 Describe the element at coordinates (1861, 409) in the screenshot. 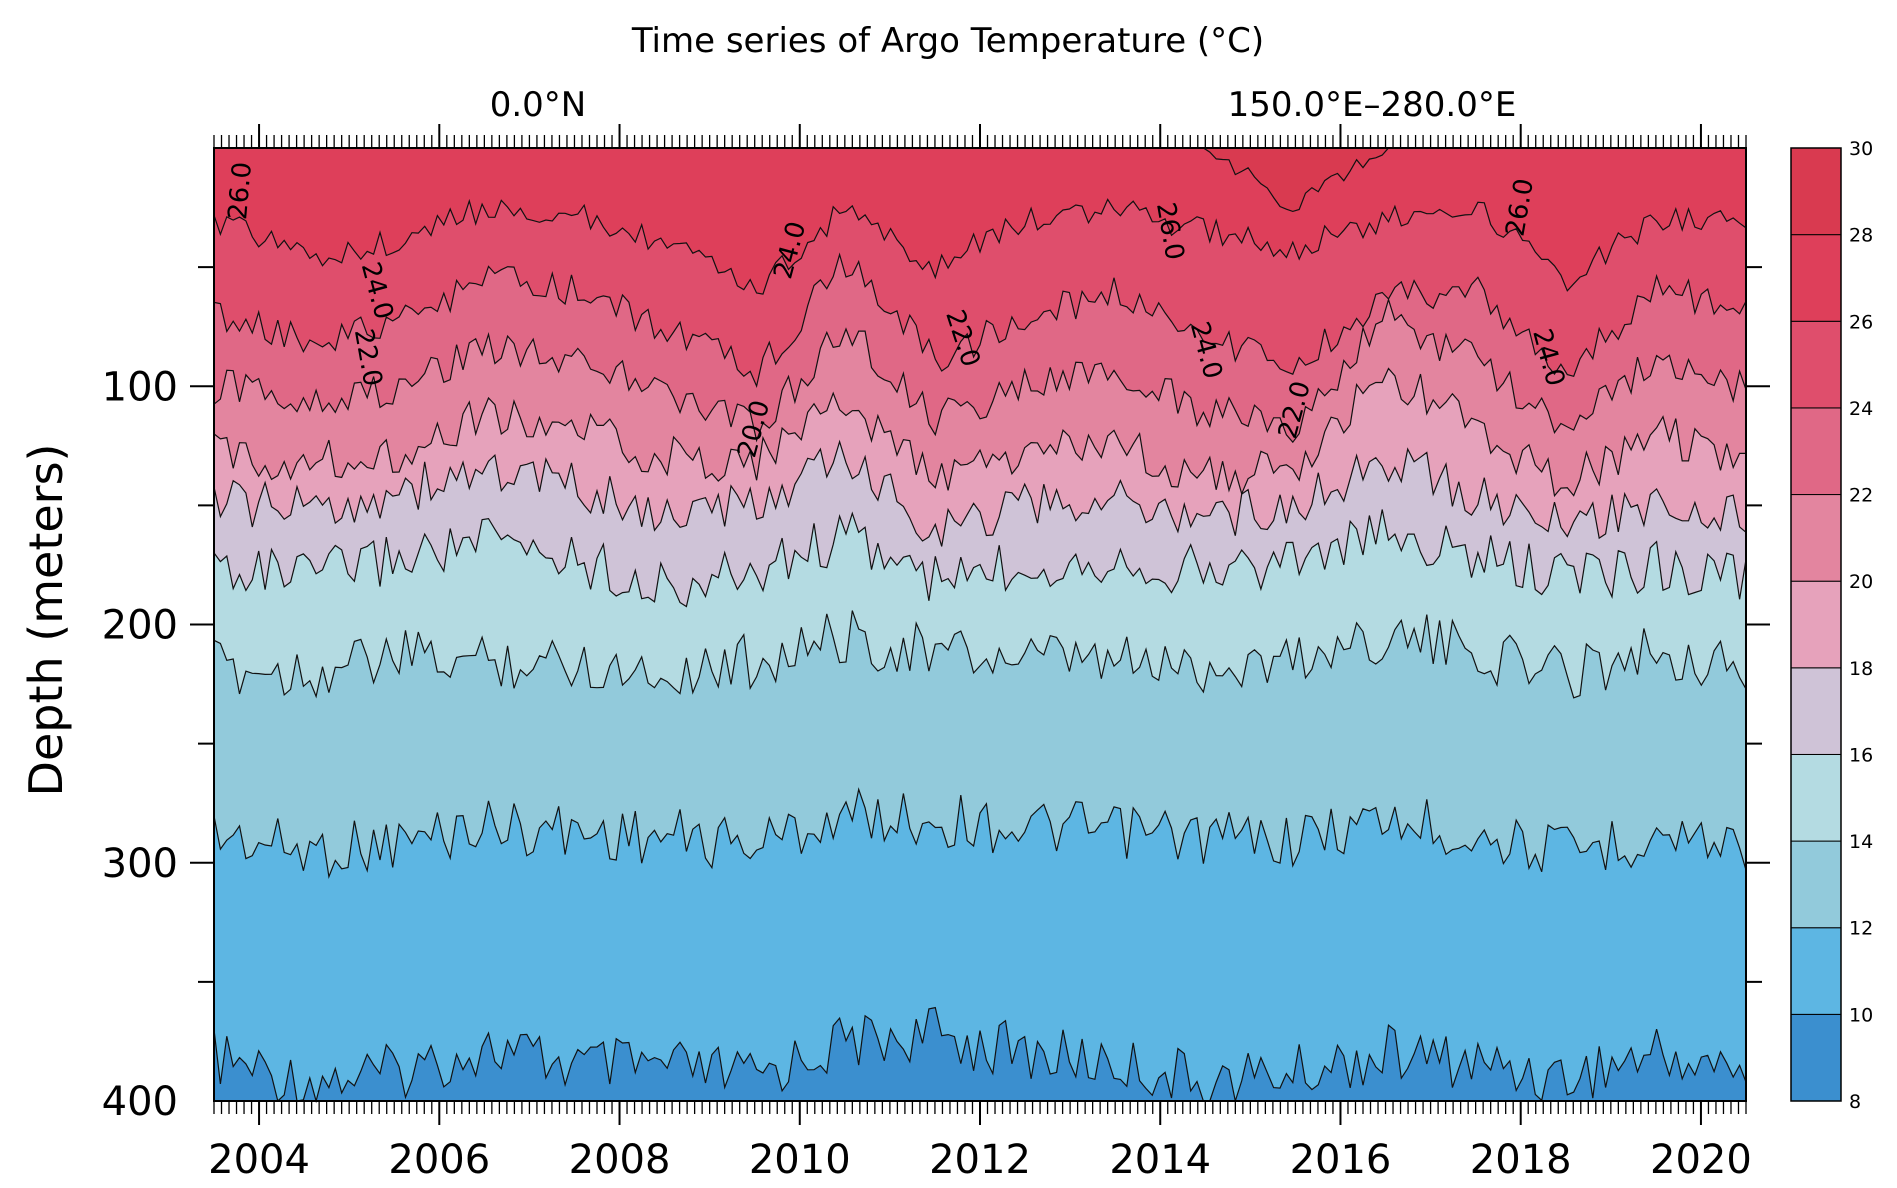

I see `colorbar-label: 24` at that location.